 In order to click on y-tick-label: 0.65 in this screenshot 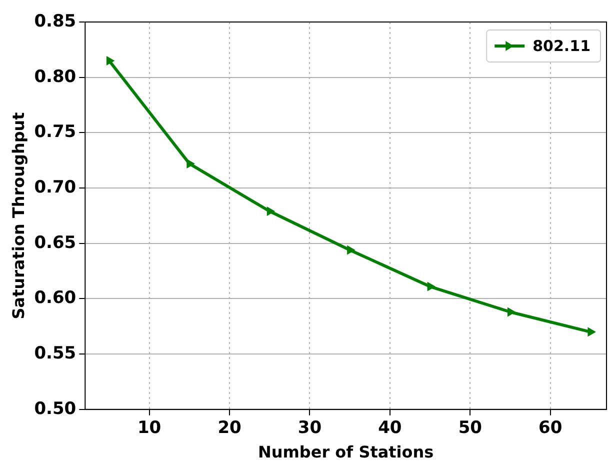, I will do `click(55, 242)`.